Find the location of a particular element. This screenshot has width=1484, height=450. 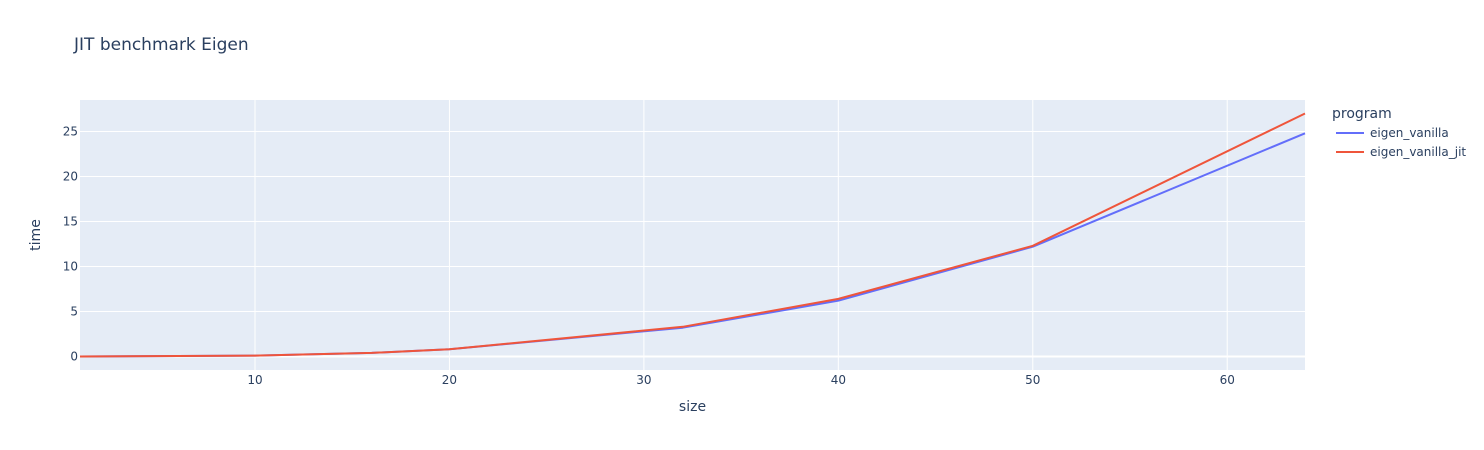

chart-title: JIT benchmark Eigen is located at coordinates (161, 45).